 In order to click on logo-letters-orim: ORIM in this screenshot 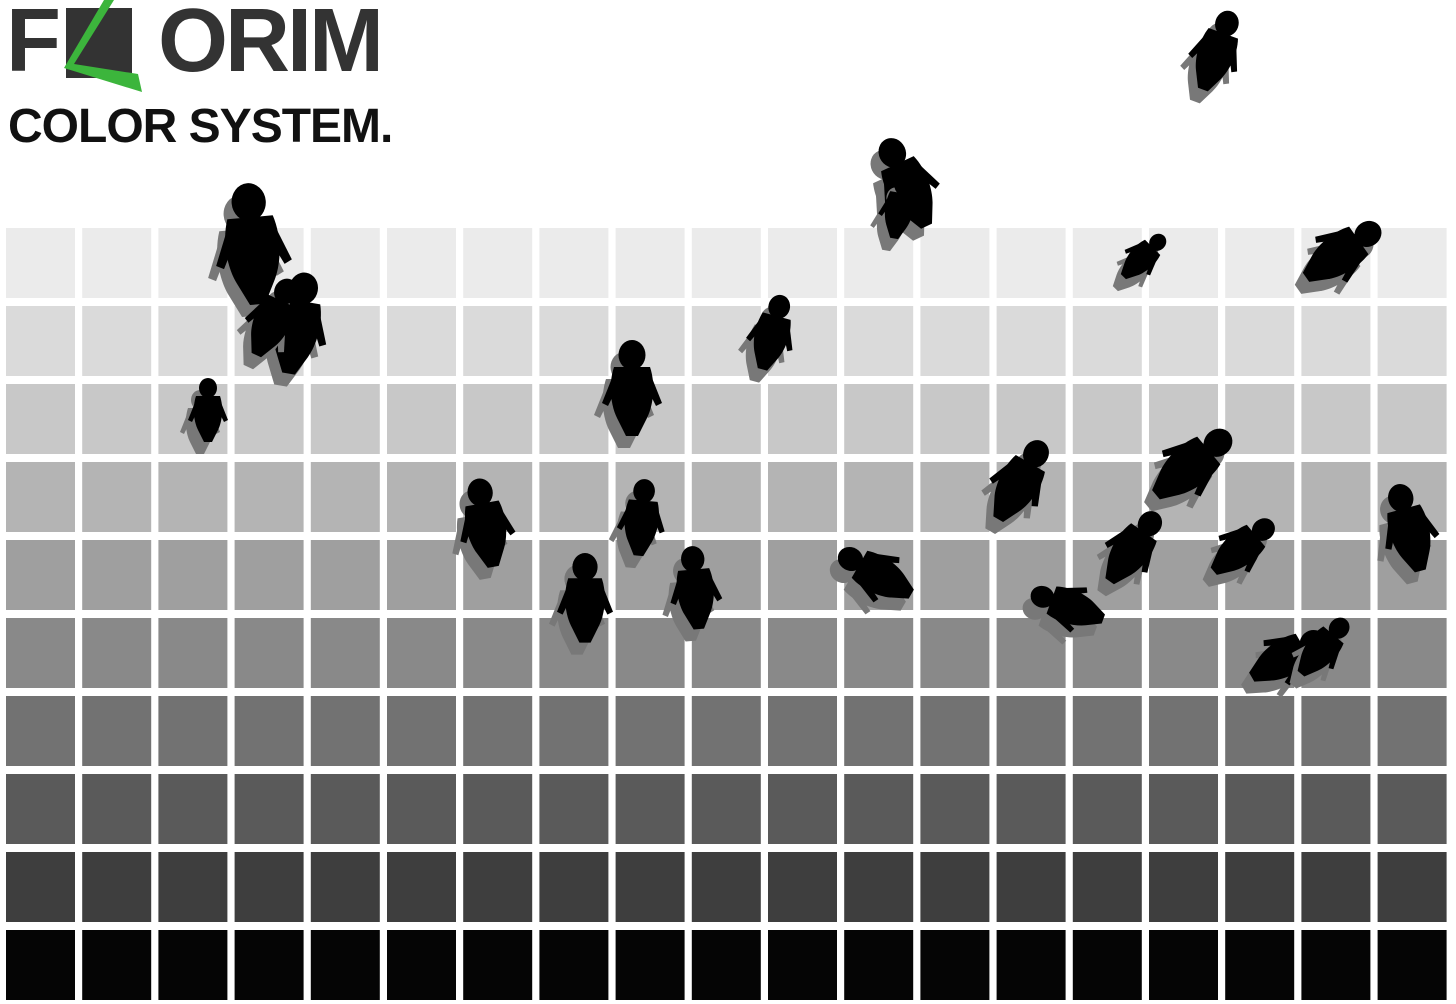, I will do `click(271, 45)`.